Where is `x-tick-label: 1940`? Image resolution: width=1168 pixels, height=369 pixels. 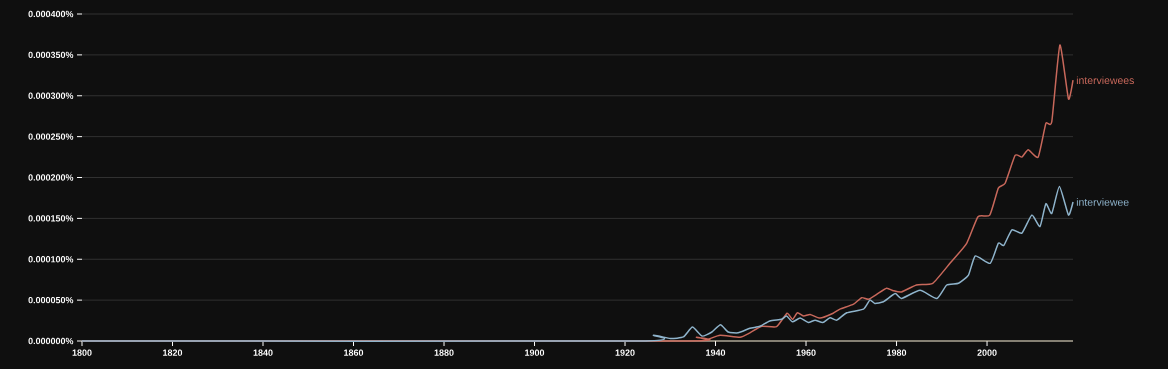
x-tick-label: 1940 is located at coordinates (716, 352).